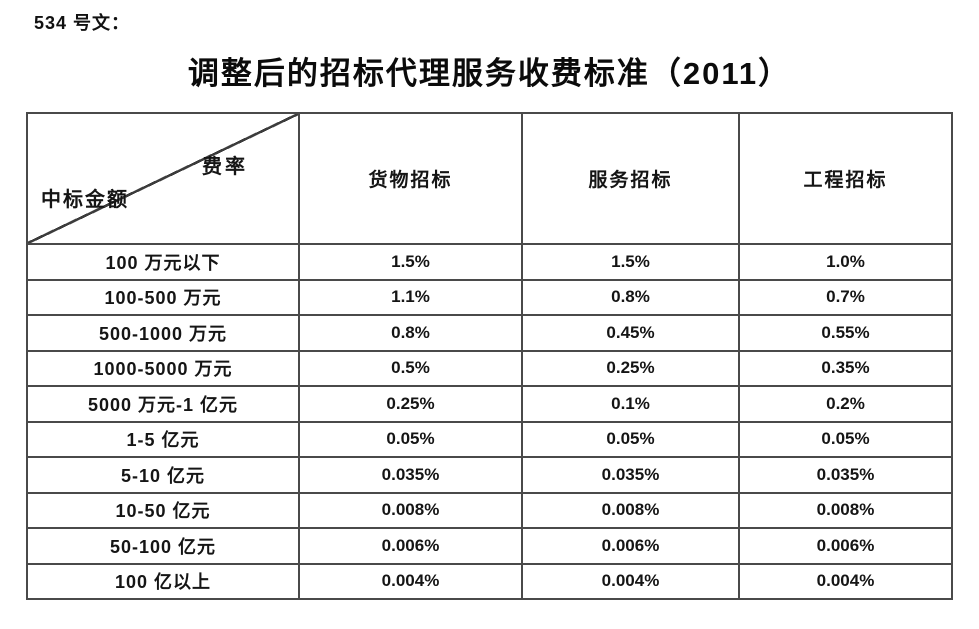  Describe the element at coordinates (410, 297) in the screenshot. I see `fee-rate-cell: 1.1%` at that location.